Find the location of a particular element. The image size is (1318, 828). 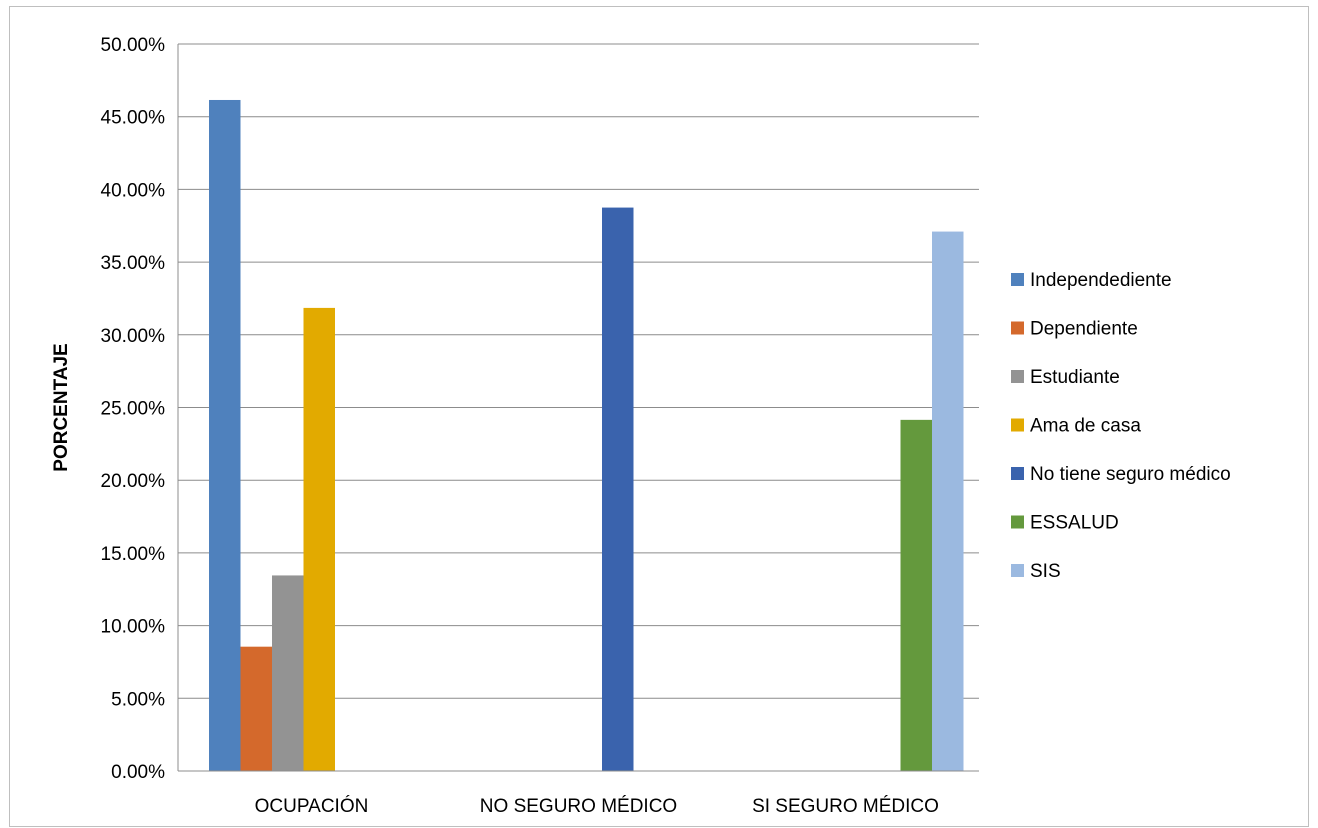

x-tick-label: SI SEGURO MÉDICO is located at coordinates (845, 806).